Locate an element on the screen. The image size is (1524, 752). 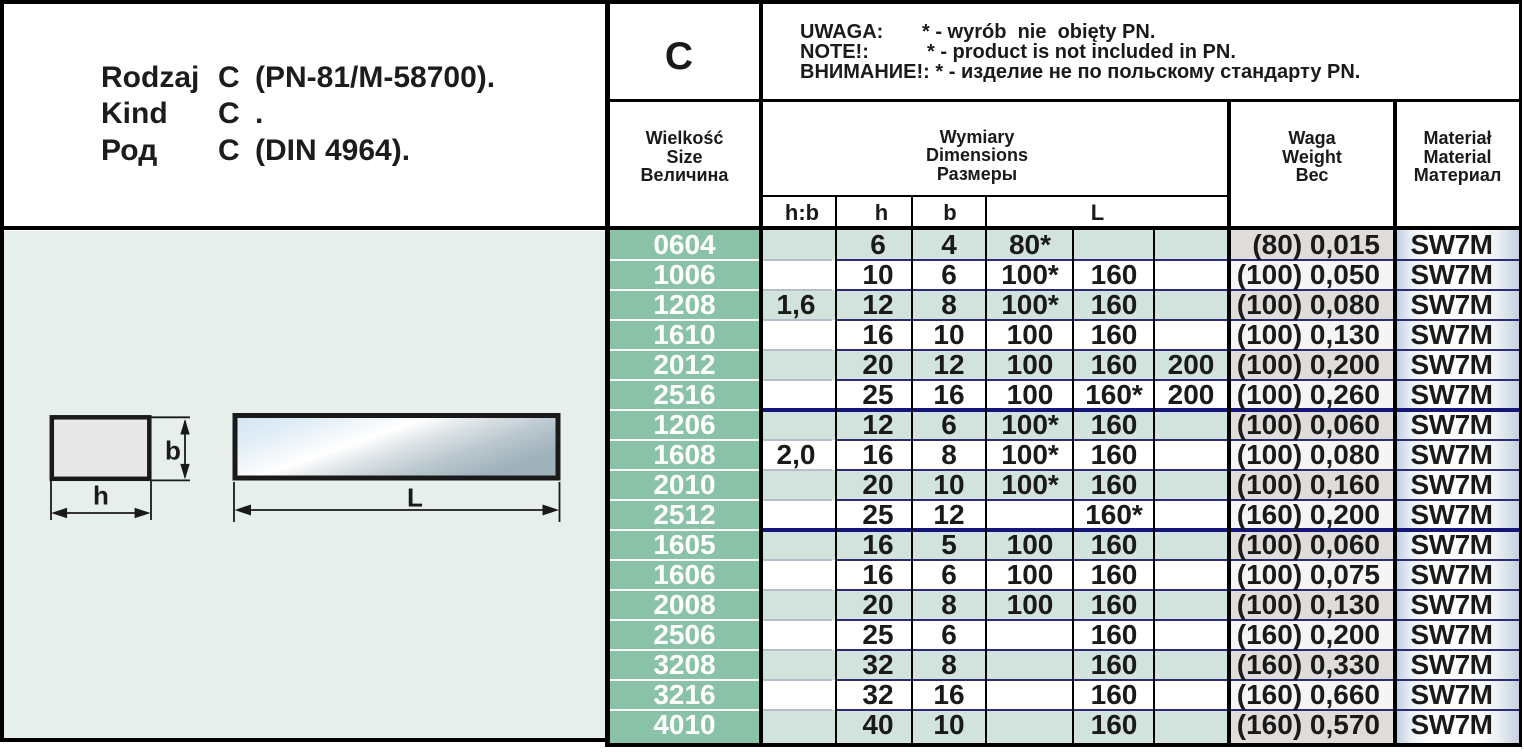
svg-text: h is located at coordinates (101, 496).